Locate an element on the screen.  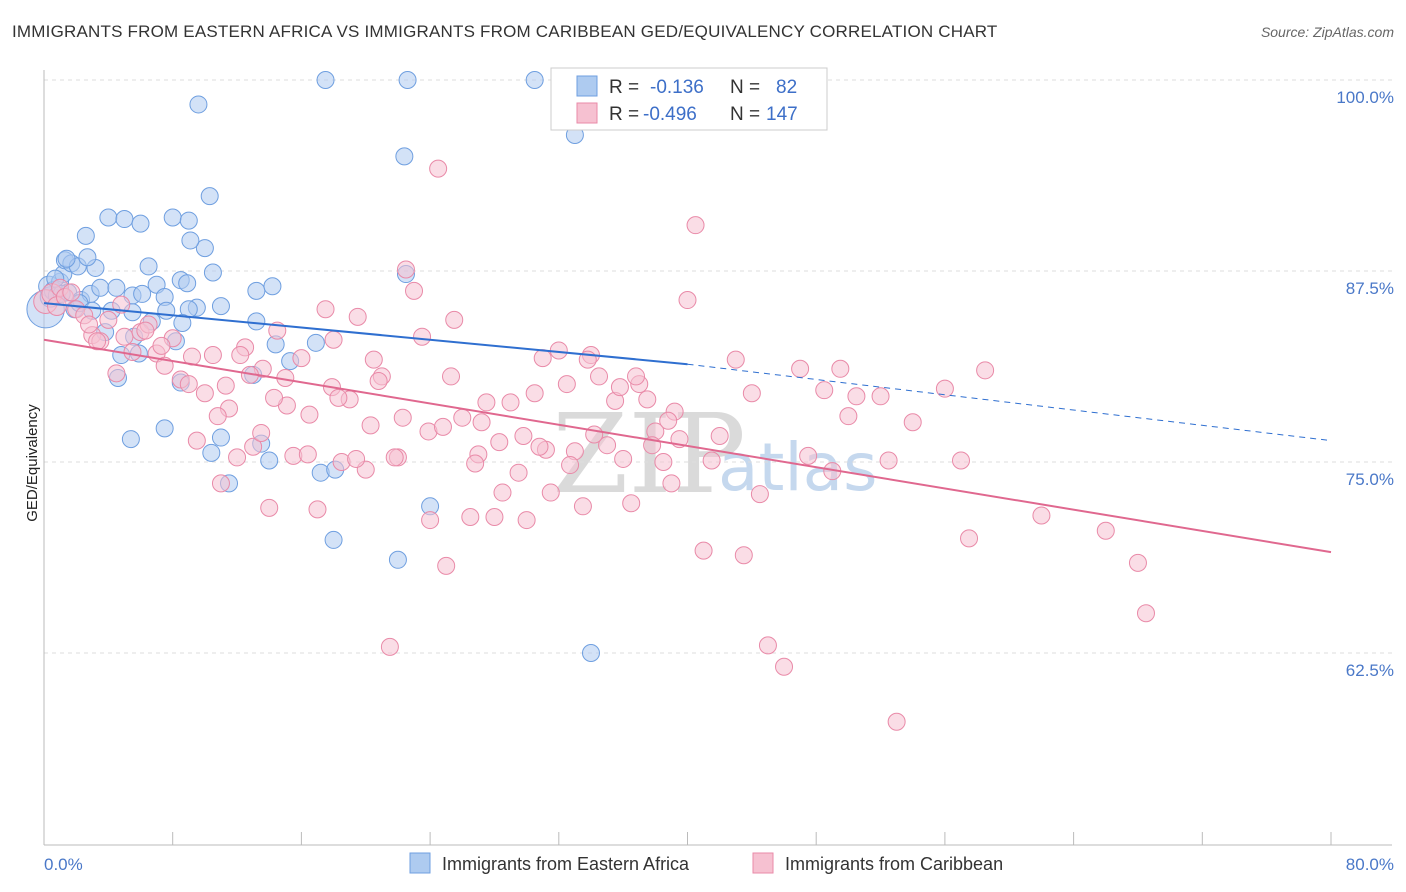
legend-swatch-eastern-africa is located at coordinates (587, 86).